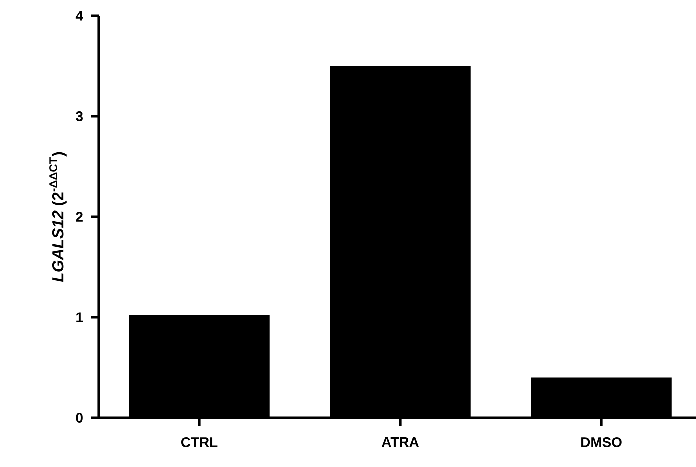  Describe the element at coordinates (602, 443) in the screenshot. I see `x-tick-label: DMSO` at that location.